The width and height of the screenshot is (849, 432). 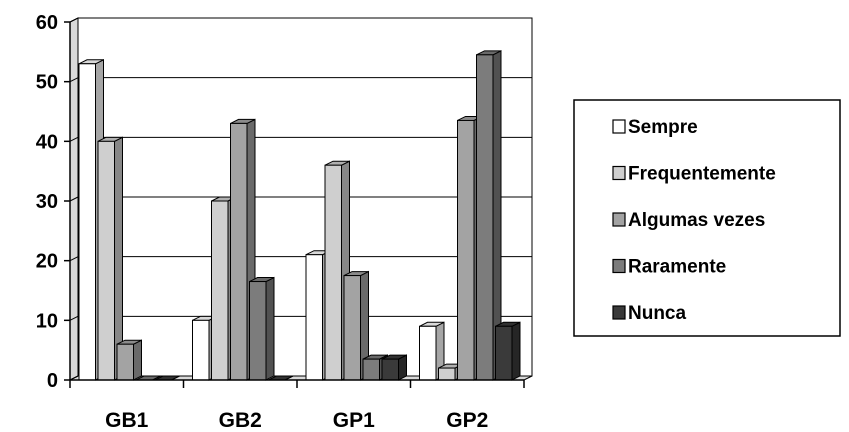 What do you see at coordinates (677, 267) in the screenshot?
I see `legend-label: Raramente` at bounding box center [677, 267].